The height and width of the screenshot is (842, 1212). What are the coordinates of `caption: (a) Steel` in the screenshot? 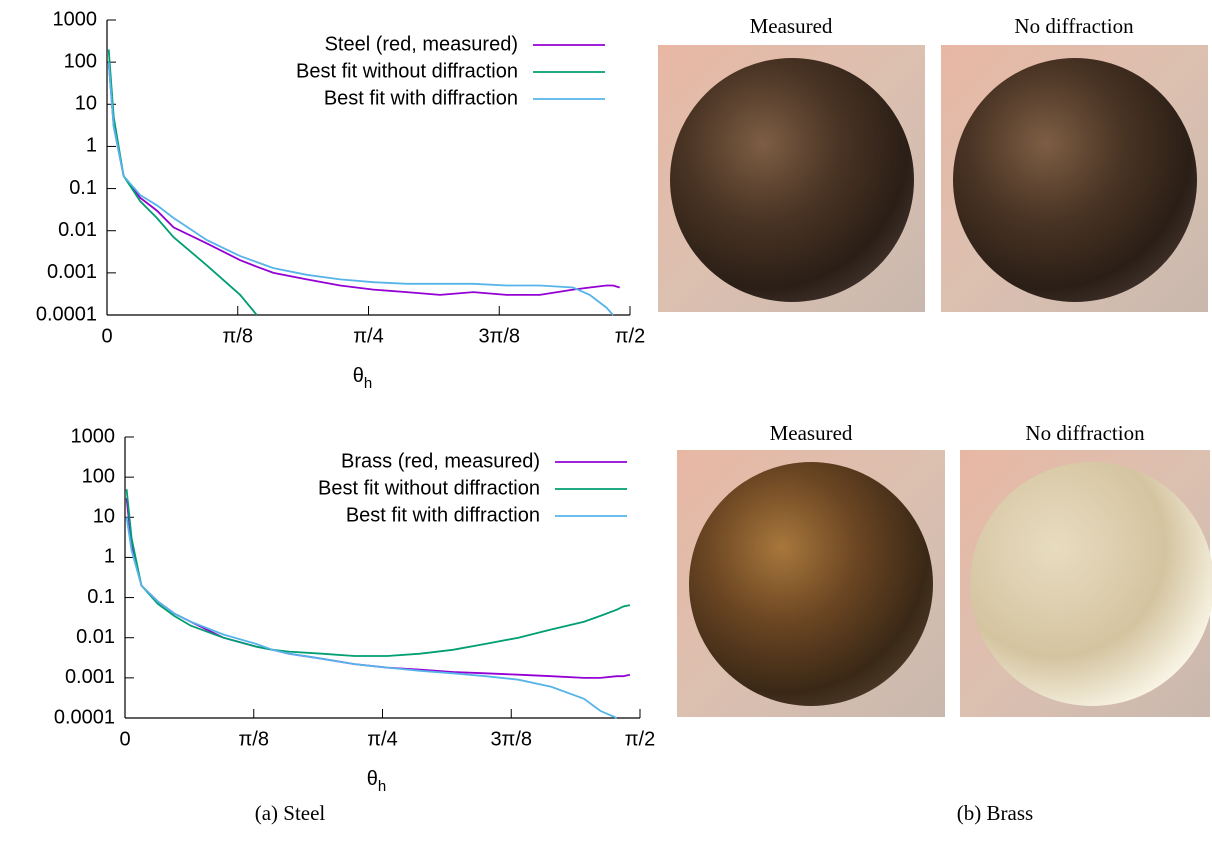 It's located at (290, 813).